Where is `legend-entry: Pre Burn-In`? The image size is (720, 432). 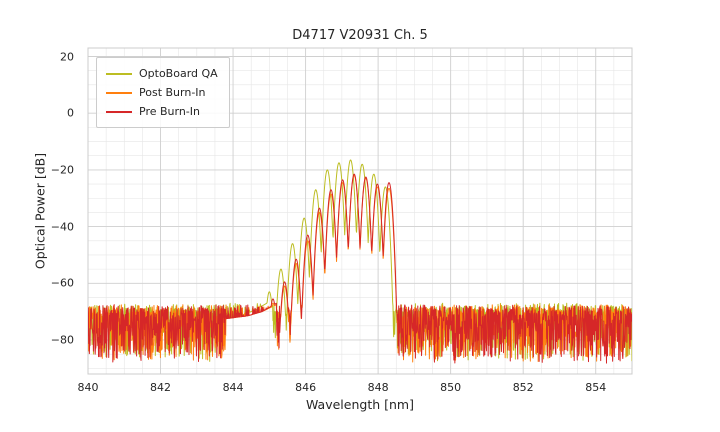
legend-entry: Pre Burn-In is located at coordinates (162, 111).